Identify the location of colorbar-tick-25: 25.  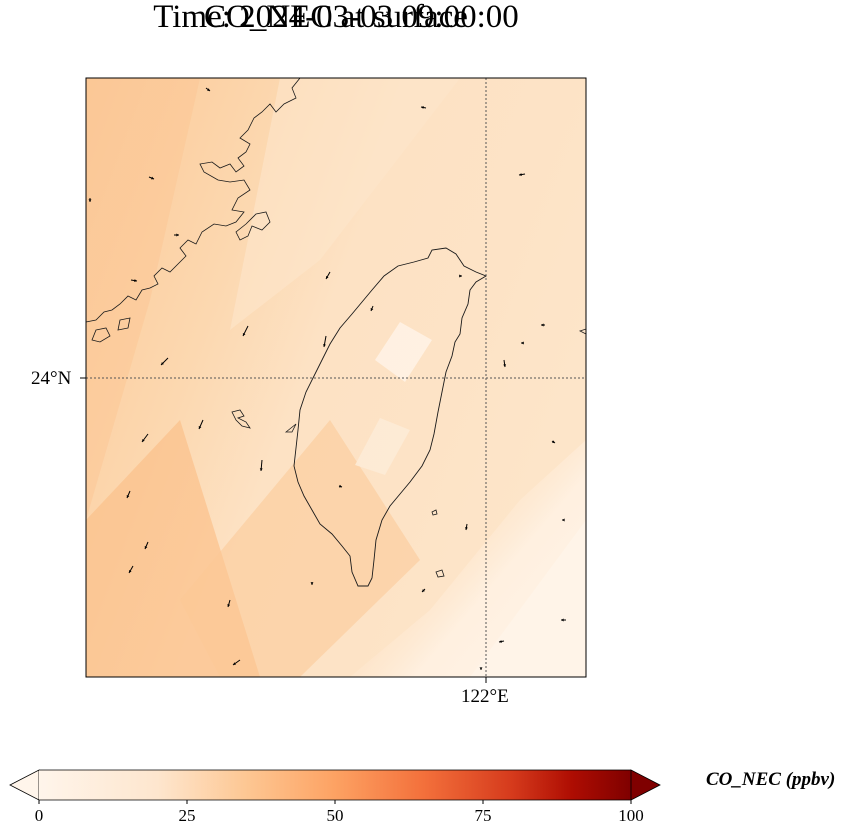
(187, 815).